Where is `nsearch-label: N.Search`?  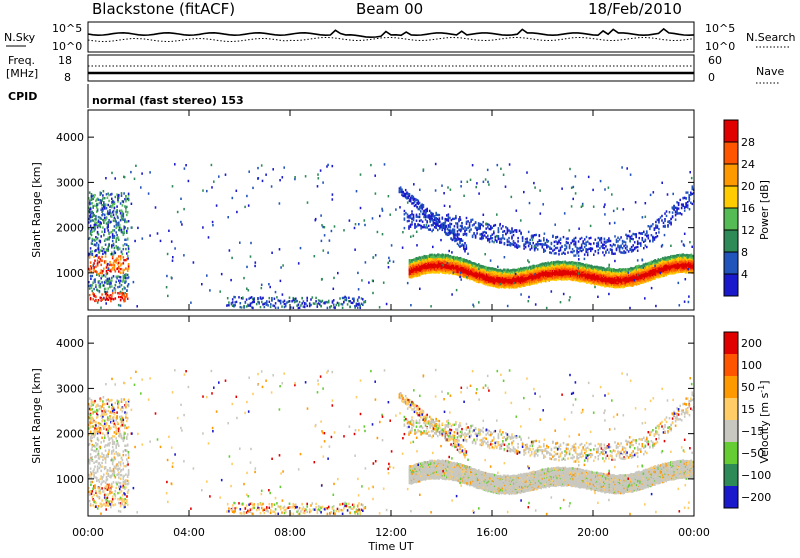 nsearch-label: N.Search is located at coordinates (771, 37).